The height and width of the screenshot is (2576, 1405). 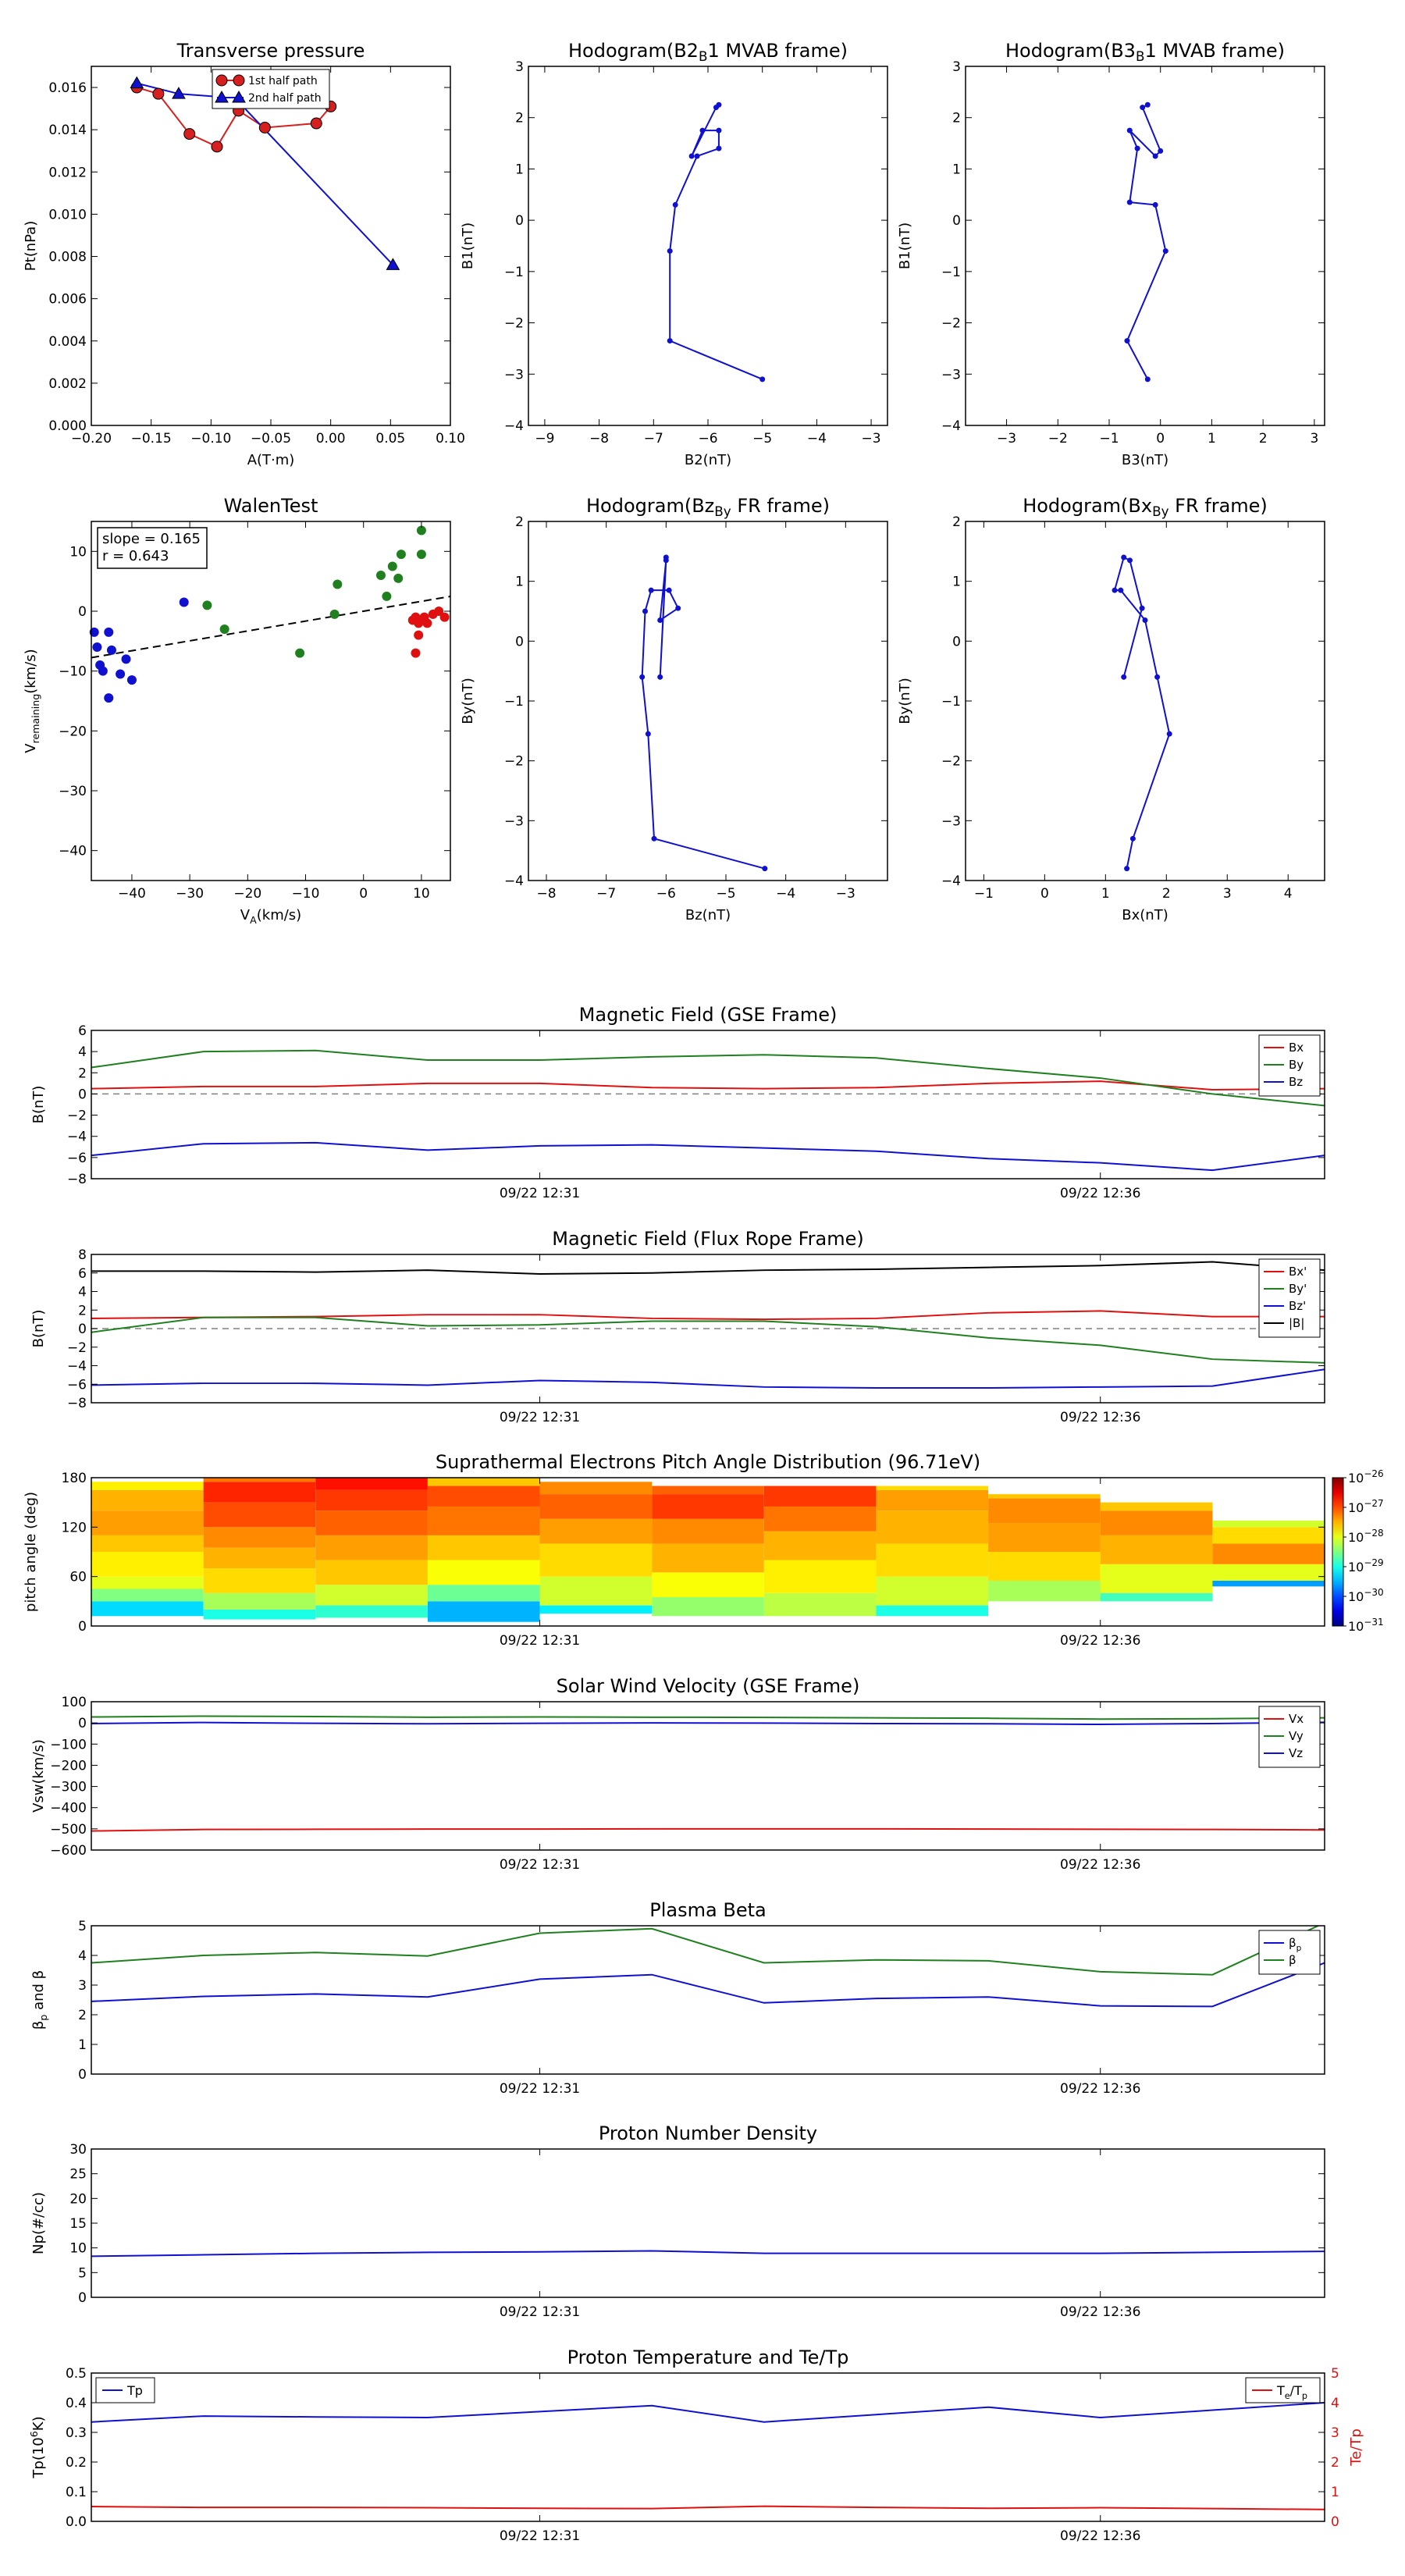 What do you see at coordinates (1145, 460) in the screenshot?
I see `x-axis-label: B3(nT)` at bounding box center [1145, 460].